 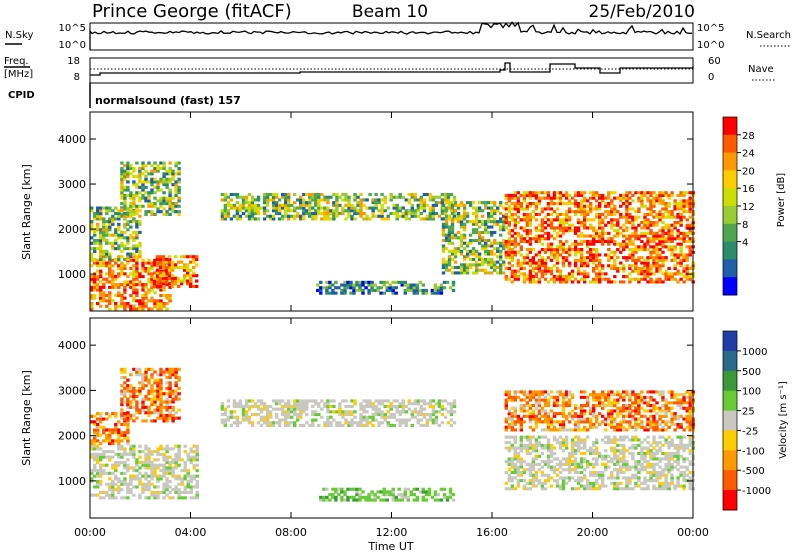 I want to click on colorbar-swatch, so click(x=730, y=197).